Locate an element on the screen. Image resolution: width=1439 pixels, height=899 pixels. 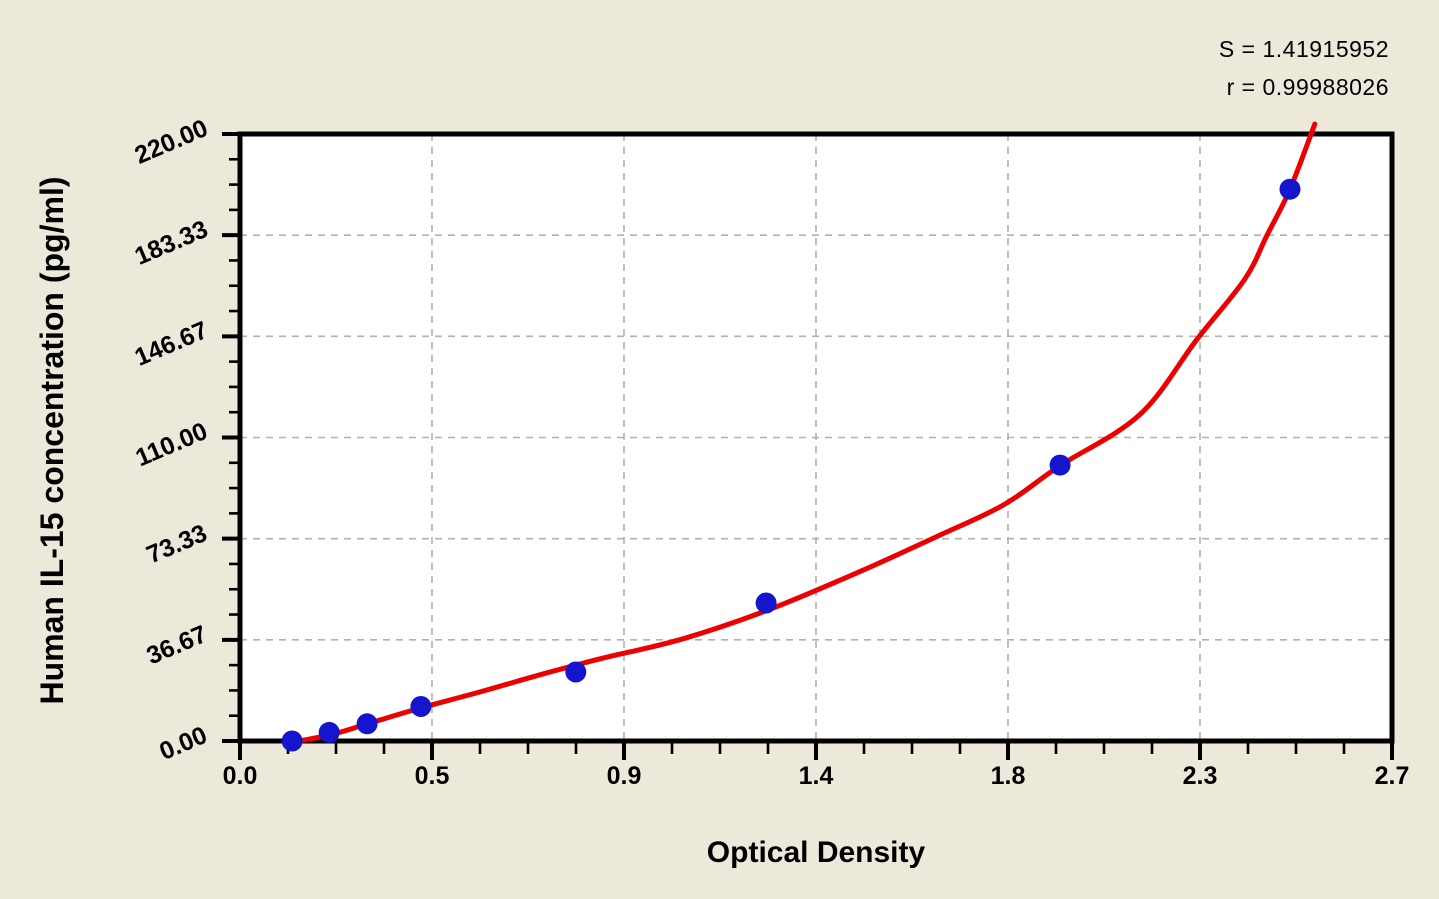
x-axis-title: Optical Density is located at coordinates (816, 852).